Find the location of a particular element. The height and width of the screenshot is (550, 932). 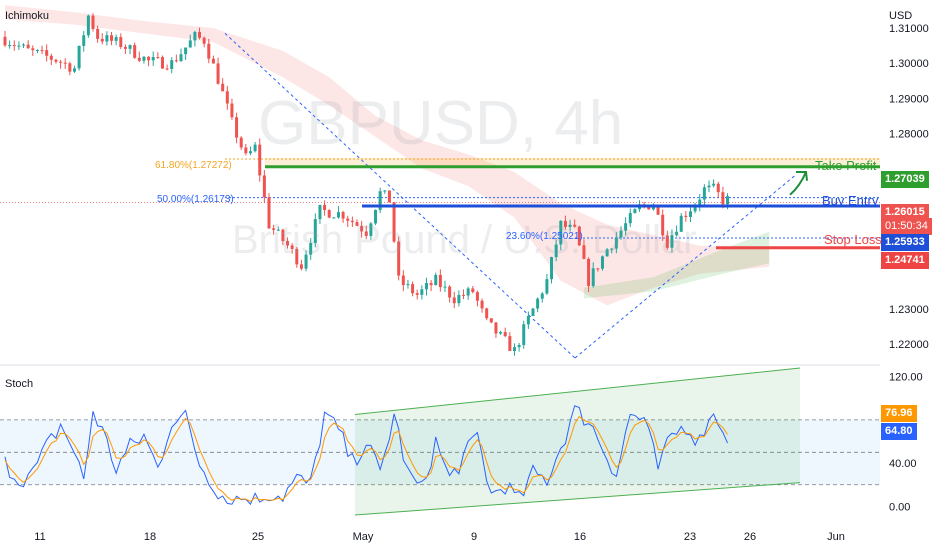

time-tick-label: May is located at coordinates (363, 537).